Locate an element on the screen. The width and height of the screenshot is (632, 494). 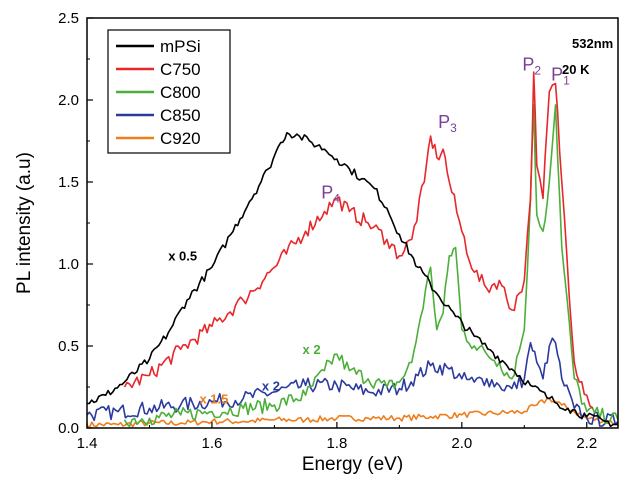
legend-entry-c850: C850 is located at coordinates (180, 115).